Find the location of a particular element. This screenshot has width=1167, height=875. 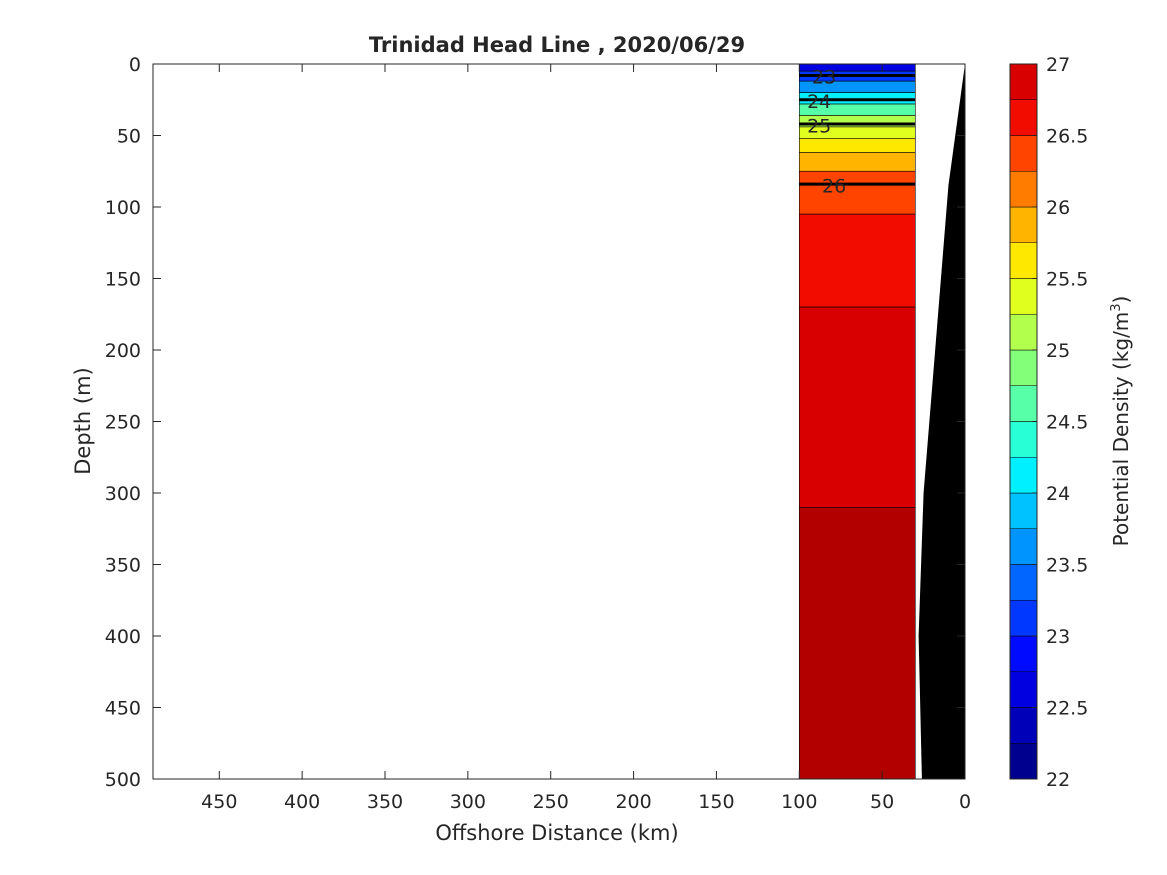

y-tick-label: 0 is located at coordinates (135, 65).